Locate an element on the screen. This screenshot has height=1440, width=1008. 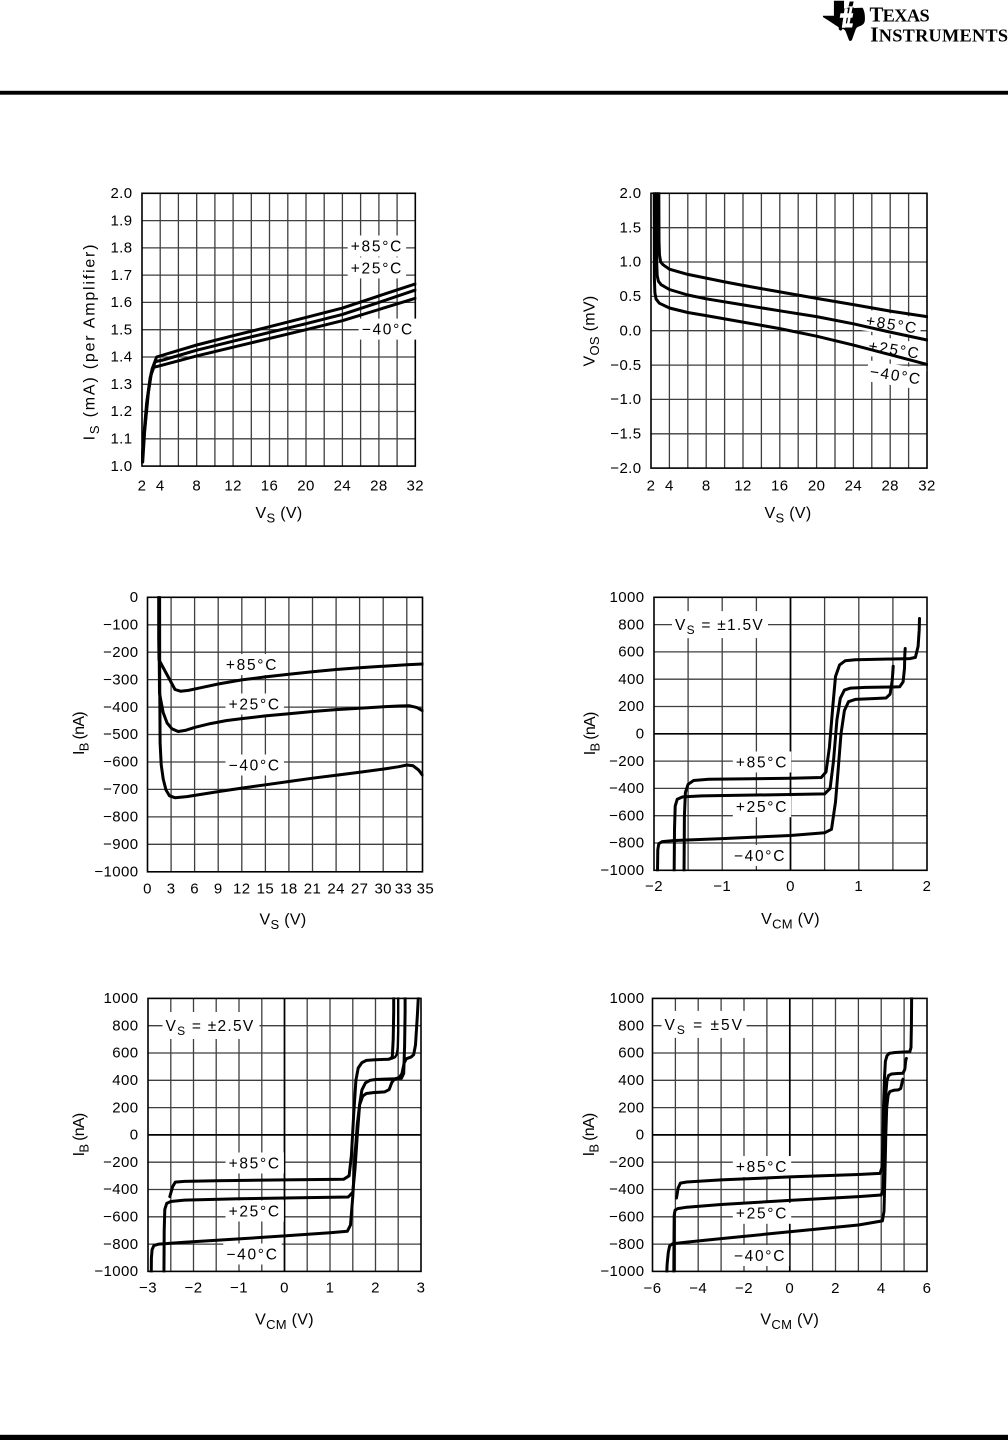
svg-text: 0.5 is located at coordinates (630, 296).